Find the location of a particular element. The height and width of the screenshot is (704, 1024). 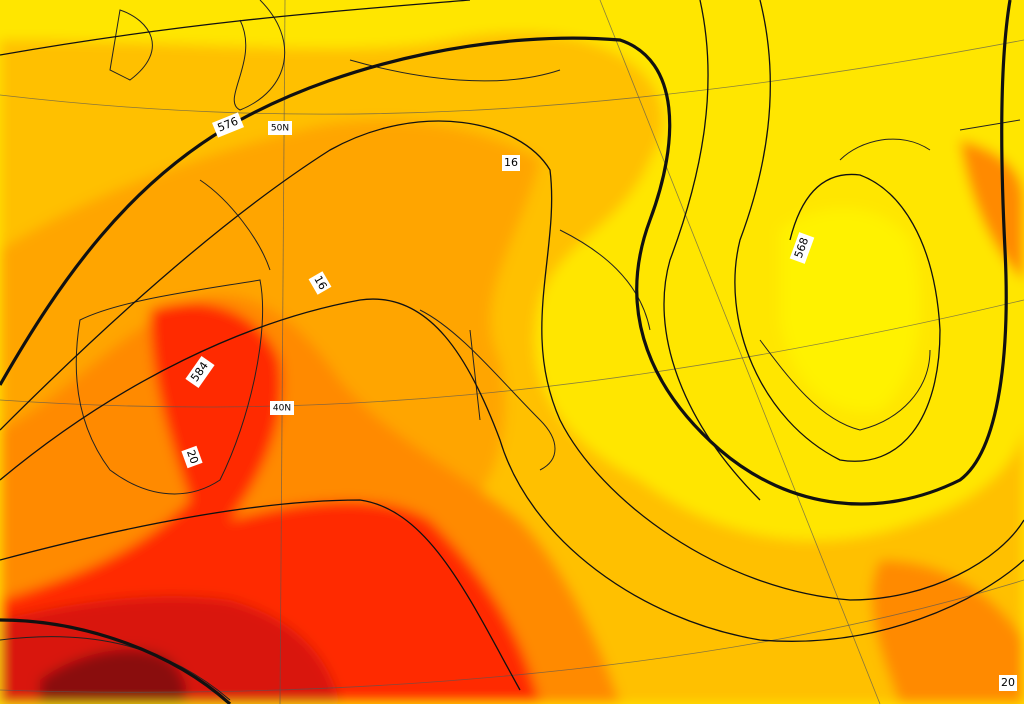

latitude-label: 40N is located at coordinates (282, 408).